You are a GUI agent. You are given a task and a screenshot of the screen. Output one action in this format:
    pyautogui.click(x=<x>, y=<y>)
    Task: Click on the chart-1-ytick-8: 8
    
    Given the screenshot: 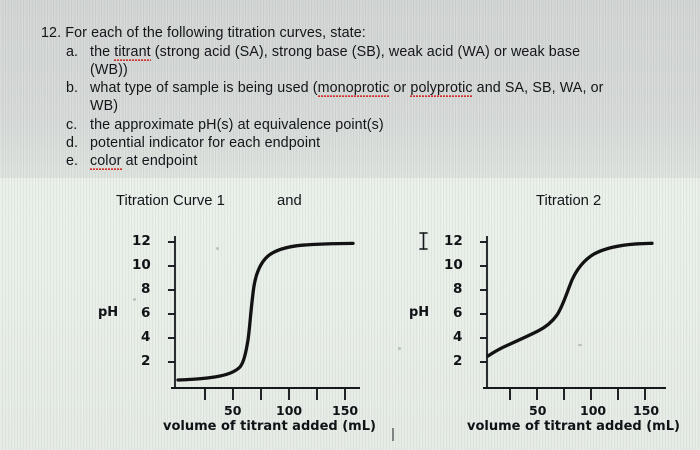 What is the action you would take?
    pyautogui.click(x=146, y=289)
    